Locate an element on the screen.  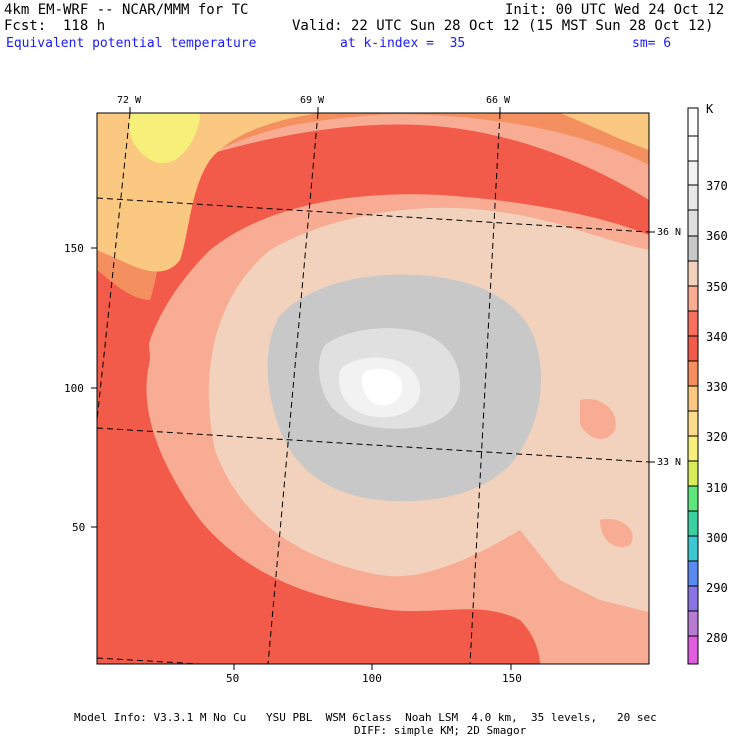
lon-label-72w: 72 W is located at coordinates (129, 100).